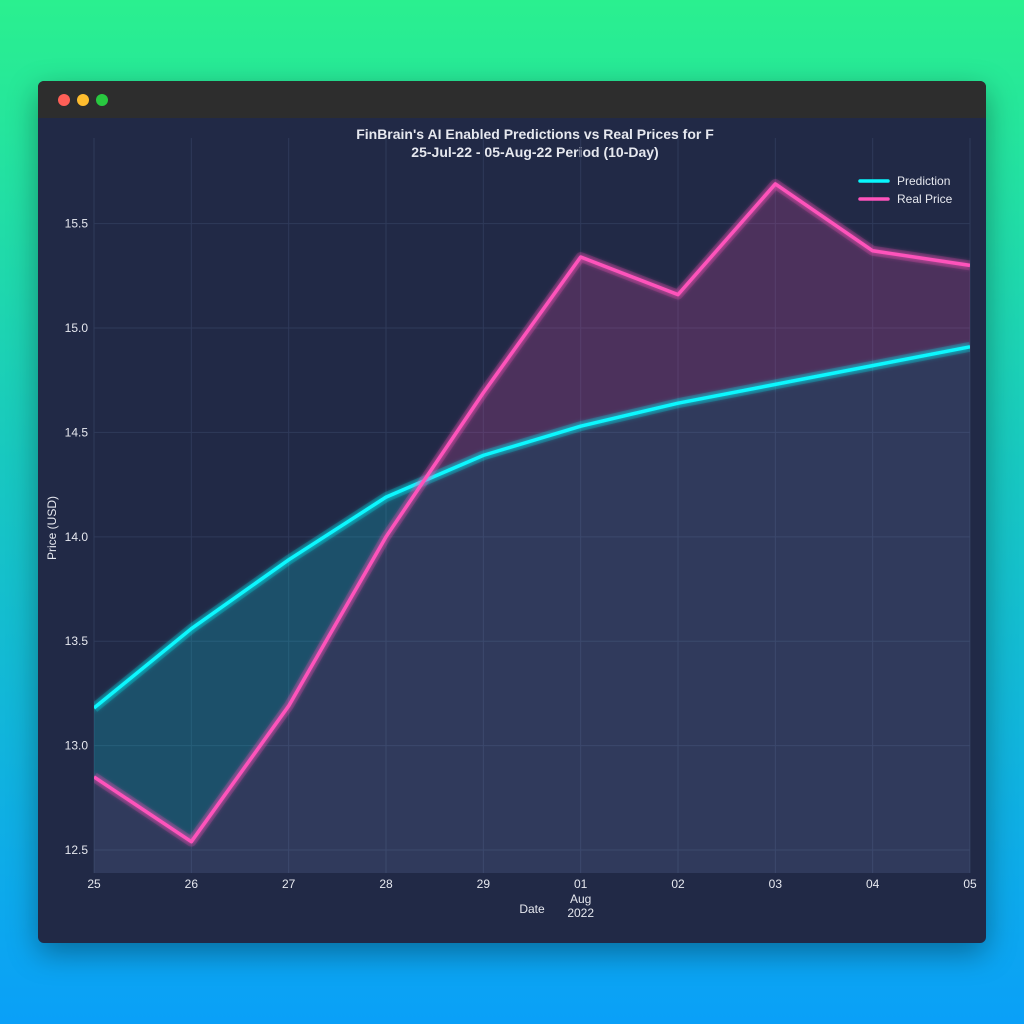 Image resolution: width=1024 pixels, height=1024 pixels. What do you see at coordinates (77, 328) in the screenshot?
I see `y-tick-label: 15.0` at bounding box center [77, 328].